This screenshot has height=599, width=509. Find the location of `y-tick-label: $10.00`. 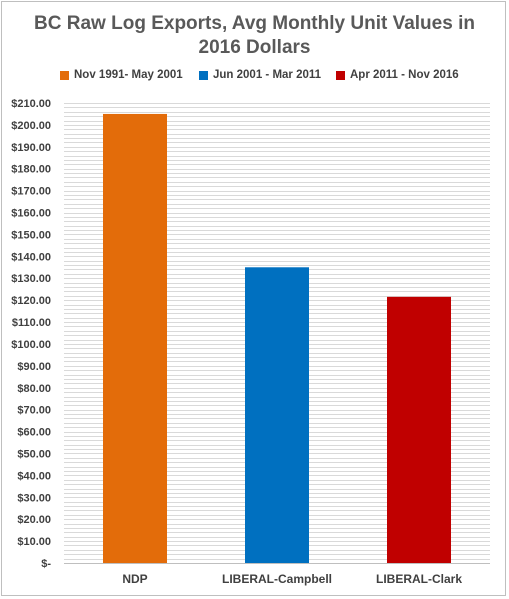

y-tick-label: $10.00 is located at coordinates (34, 542).